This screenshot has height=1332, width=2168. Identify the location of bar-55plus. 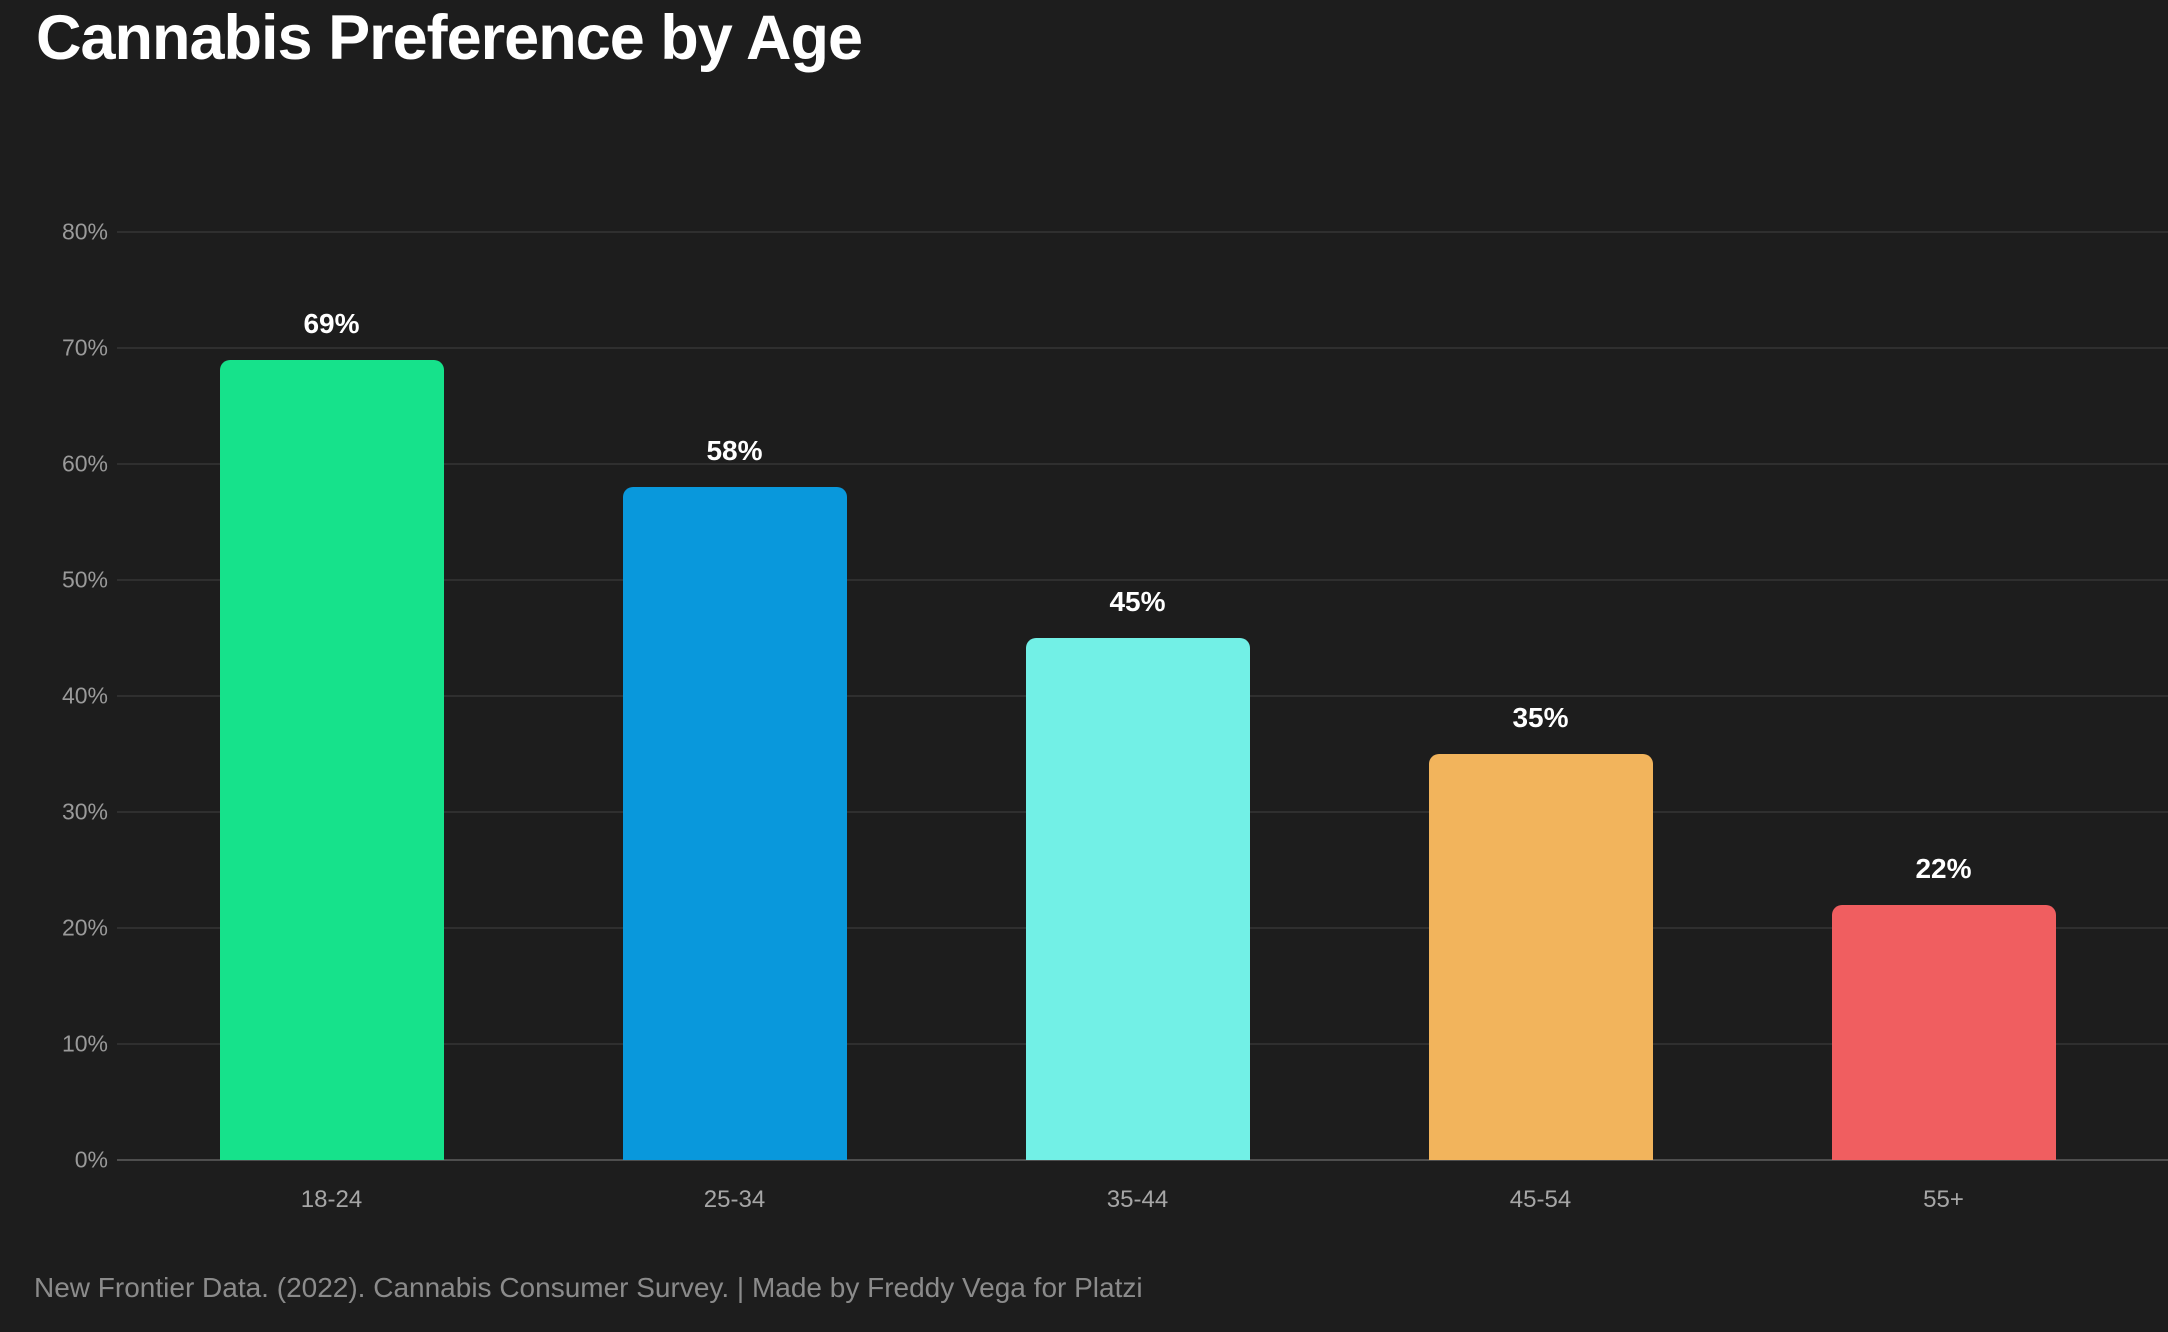
(1943, 1032).